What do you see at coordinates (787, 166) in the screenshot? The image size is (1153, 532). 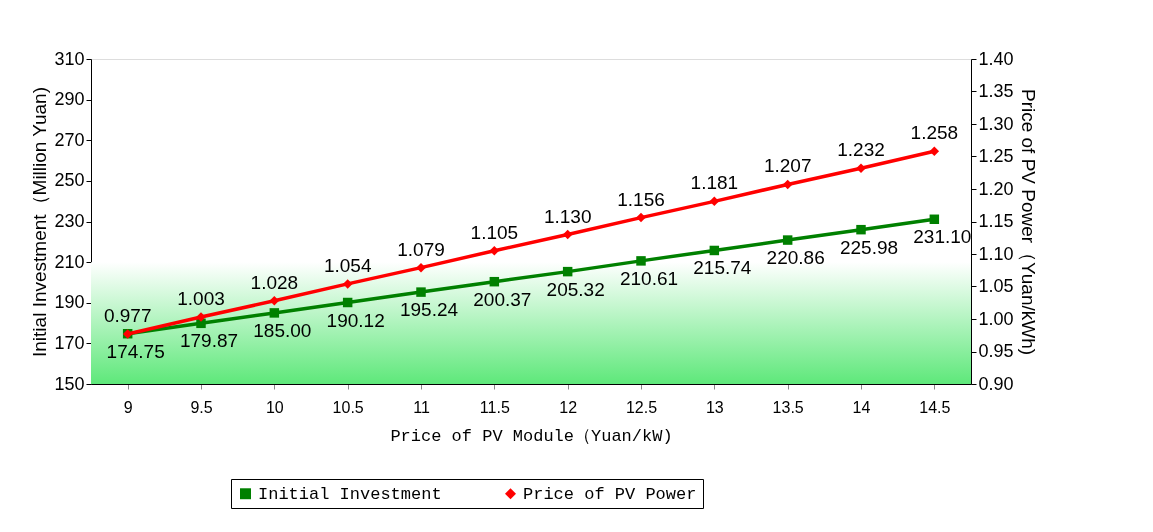 I see `data-label: 1.207` at bounding box center [787, 166].